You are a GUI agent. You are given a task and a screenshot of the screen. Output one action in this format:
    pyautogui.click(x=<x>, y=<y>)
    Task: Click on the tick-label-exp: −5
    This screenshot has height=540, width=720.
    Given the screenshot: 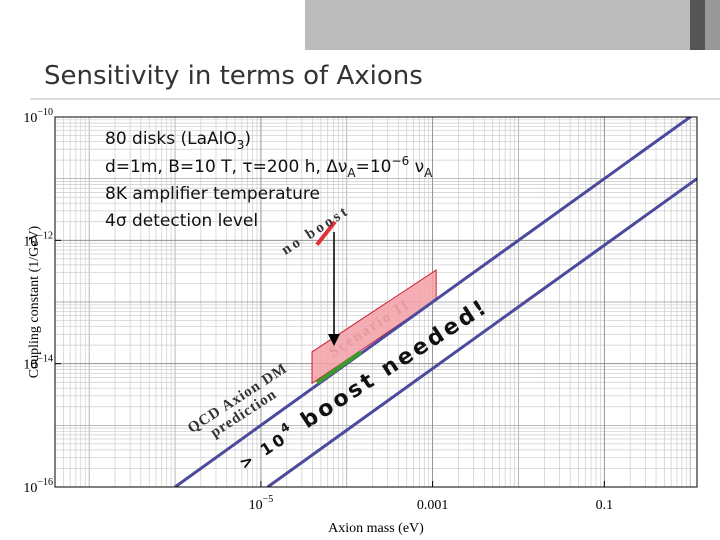 What is the action you would take?
    pyautogui.click(x=268, y=499)
    